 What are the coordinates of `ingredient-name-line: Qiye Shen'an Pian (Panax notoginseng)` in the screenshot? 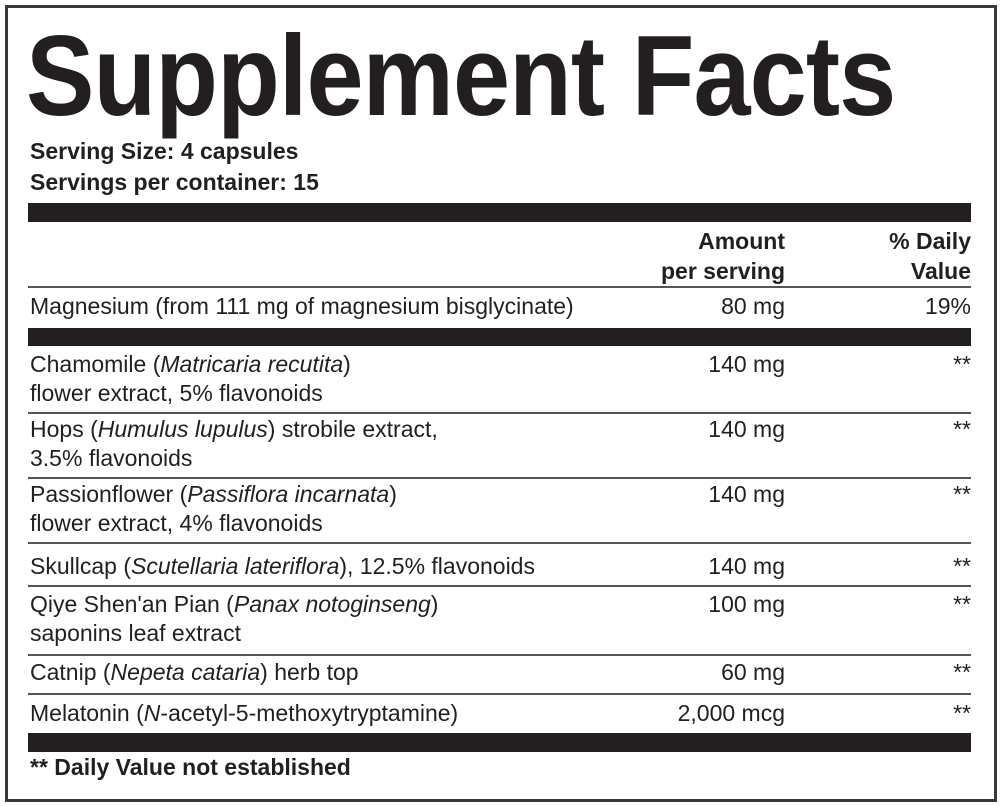 It's located at (234, 604).